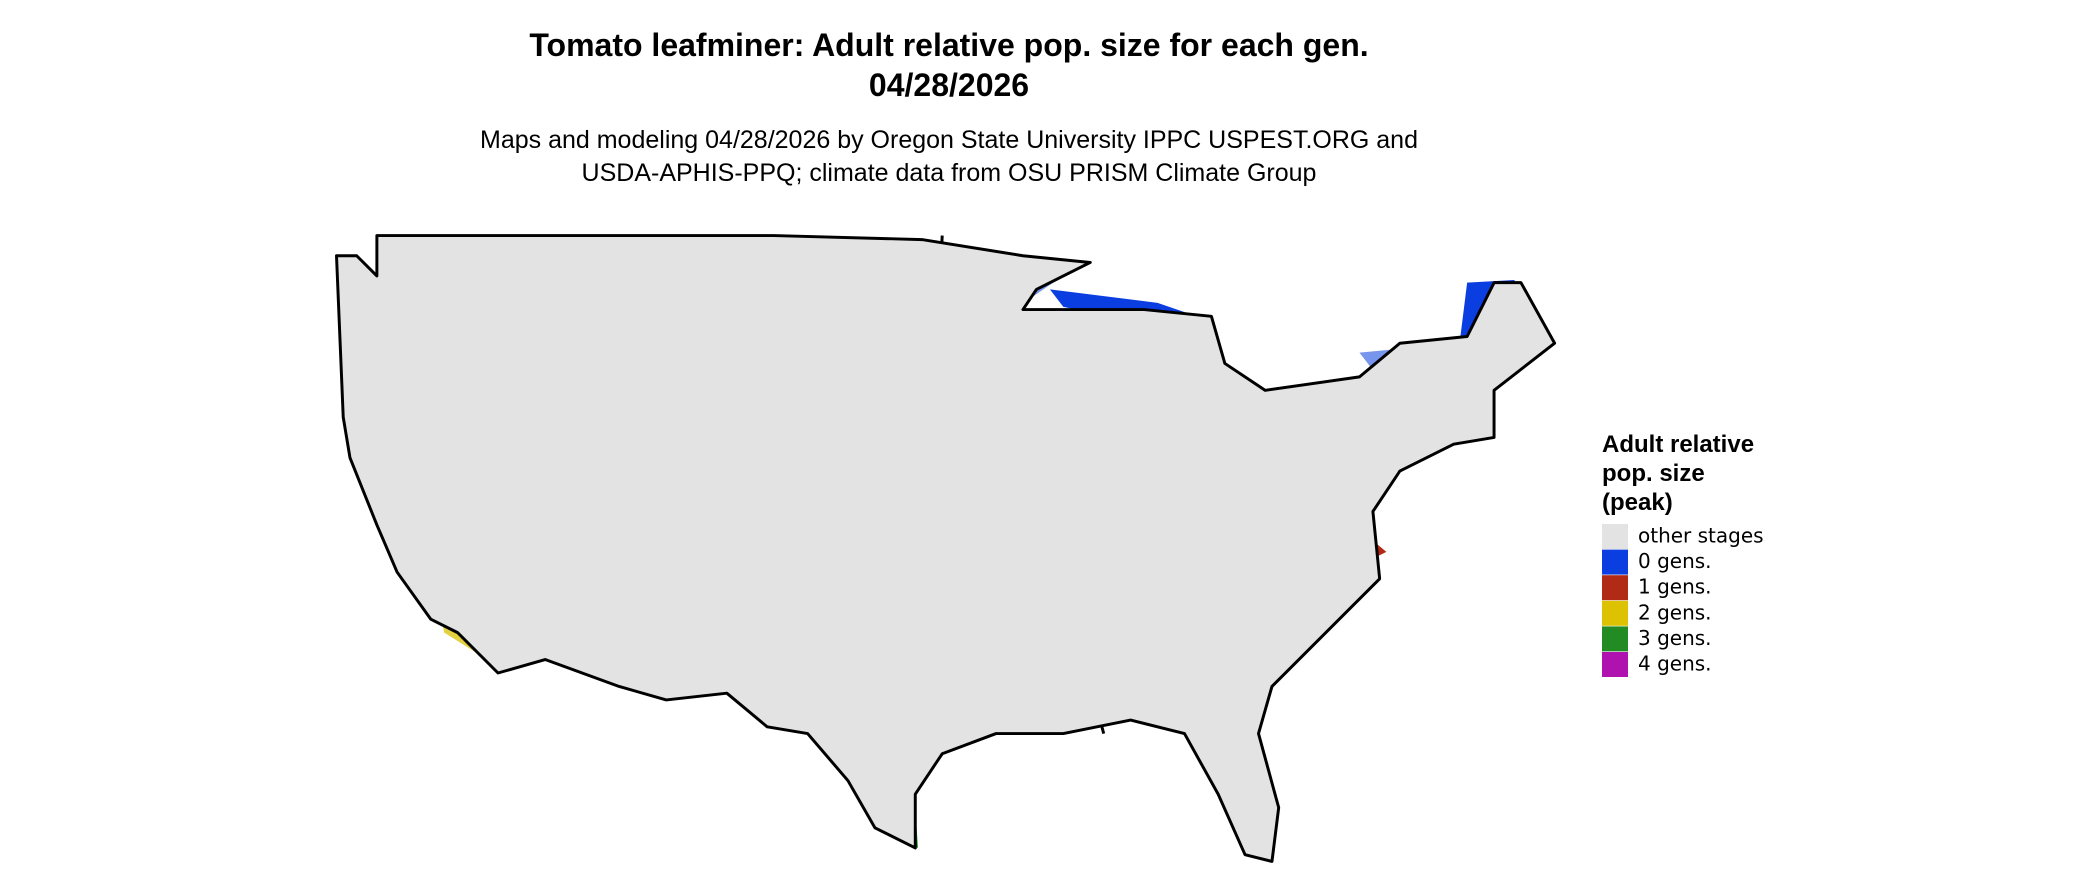  Describe the element at coordinates (1675, 612) in the screenshot. I see `legend-label: 2 gens.` at that location.